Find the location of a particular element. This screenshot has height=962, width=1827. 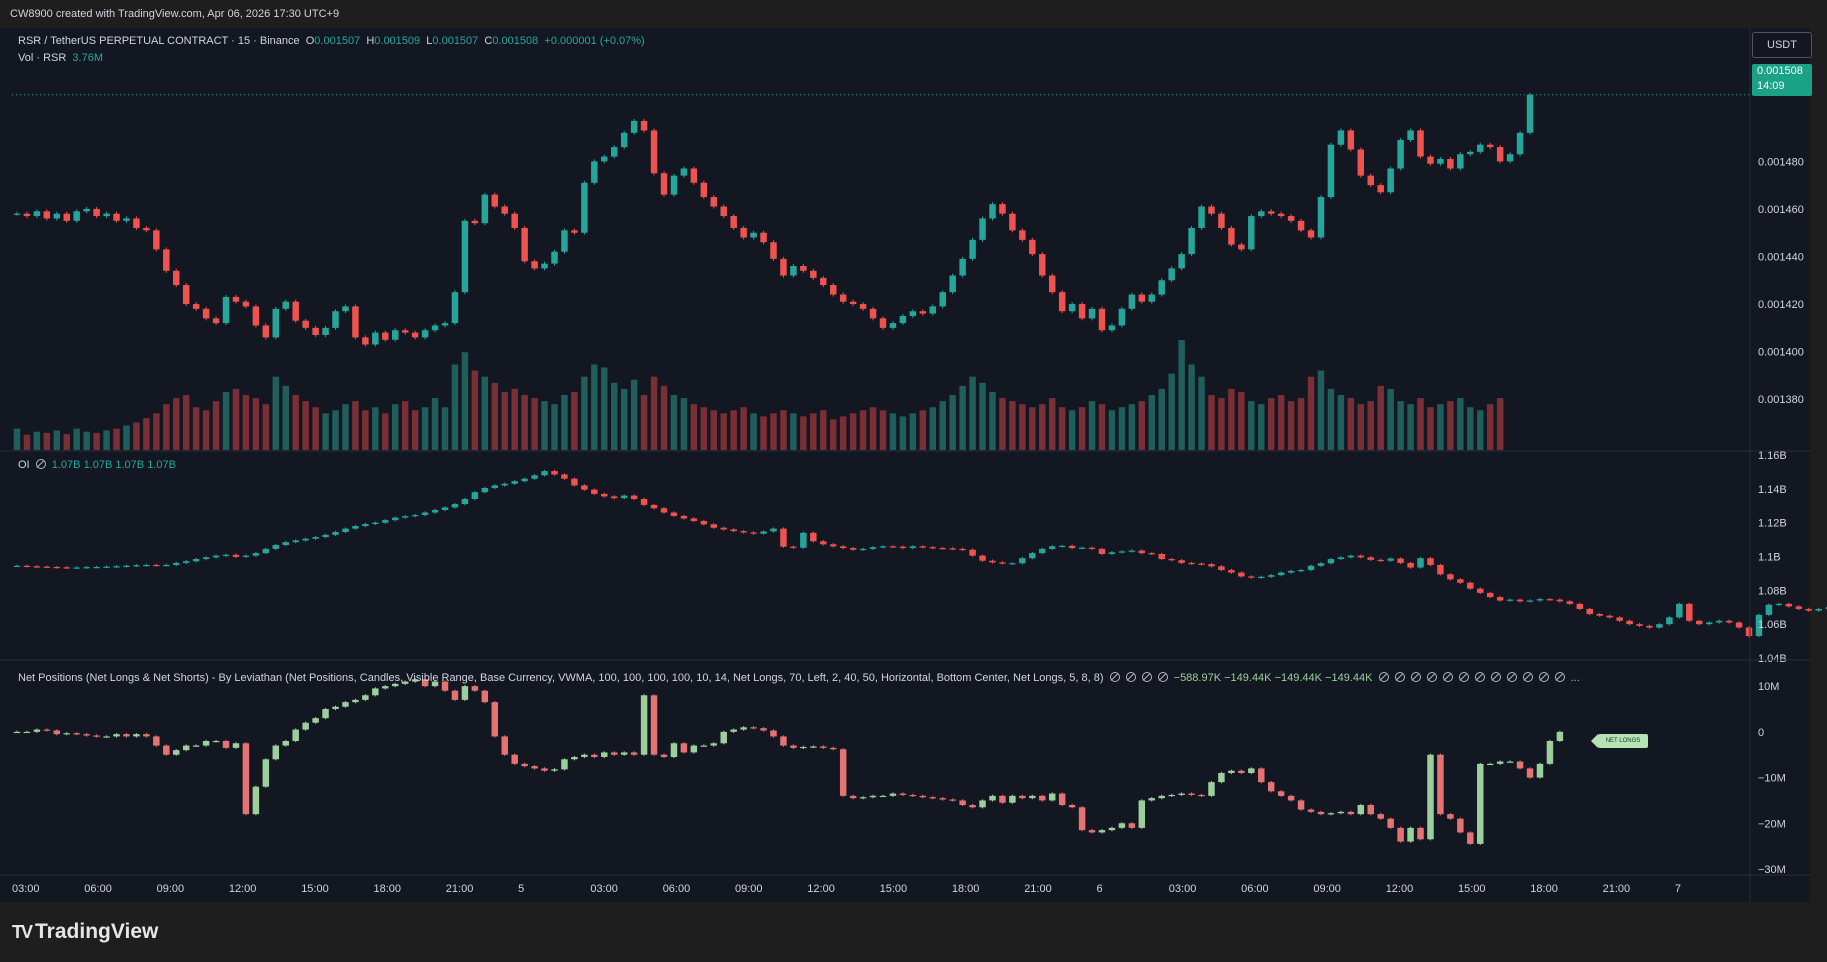

y-tick-label: 1.04B is located at coordinates (1772, 659).